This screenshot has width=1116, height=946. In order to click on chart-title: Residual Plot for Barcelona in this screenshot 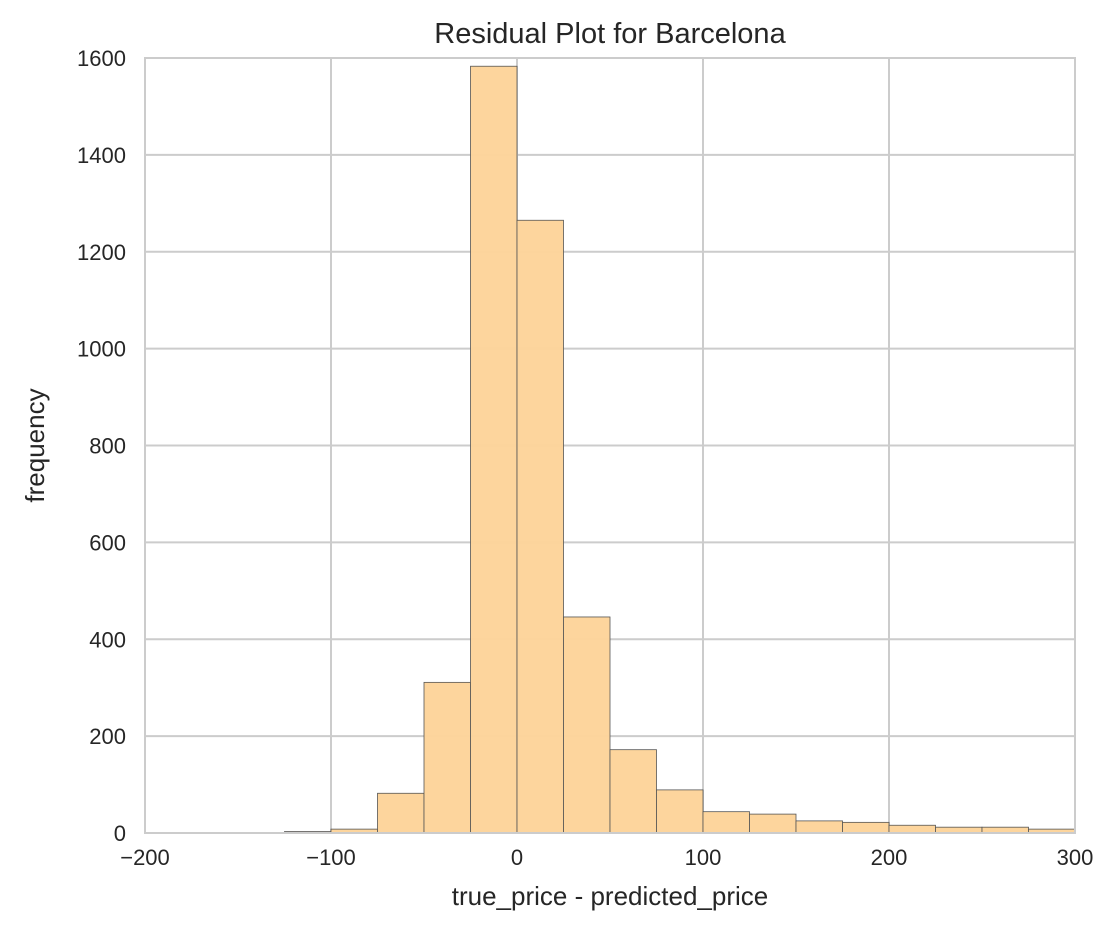, I will do `click(610, 34)`.